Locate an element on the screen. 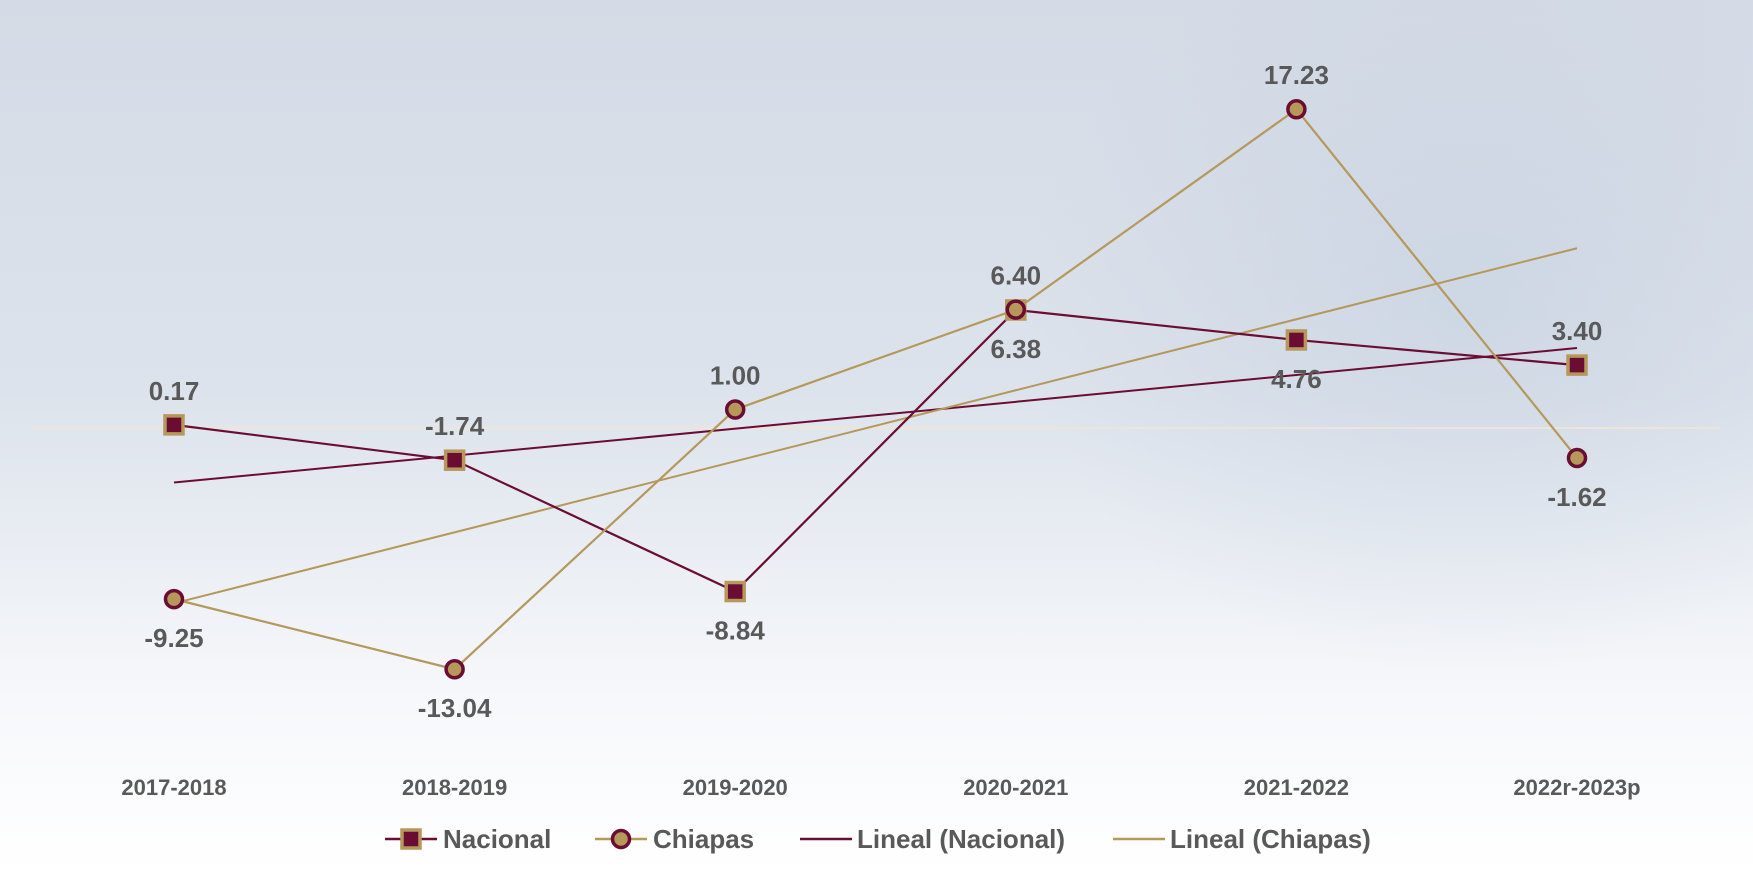 Image resolution: width=1753 pixels, height=875 pixels. data-label-nacional-2: -8.84 is located at coordinates (736, 631).